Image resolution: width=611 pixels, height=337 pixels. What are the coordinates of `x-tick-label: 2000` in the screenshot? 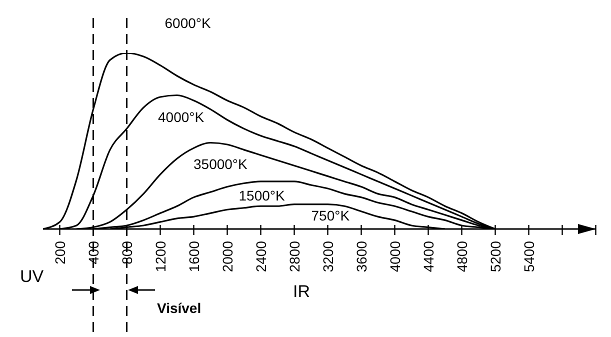 It's located at (227, 256).